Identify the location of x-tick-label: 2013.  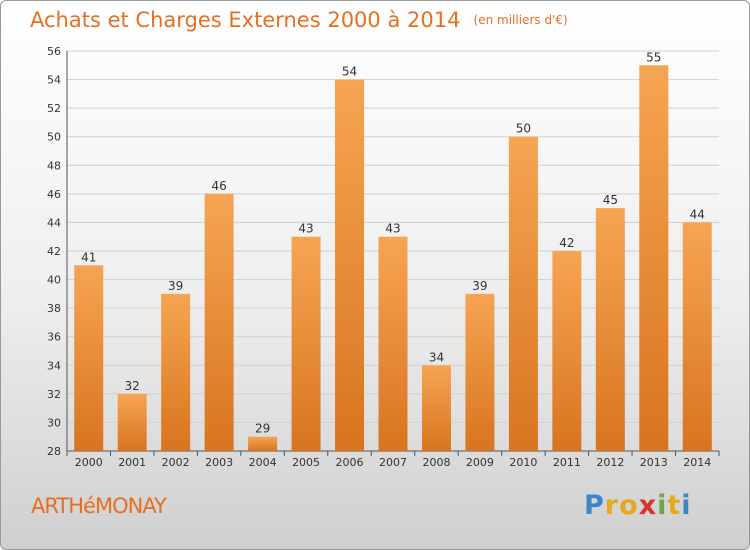
(654, 462).